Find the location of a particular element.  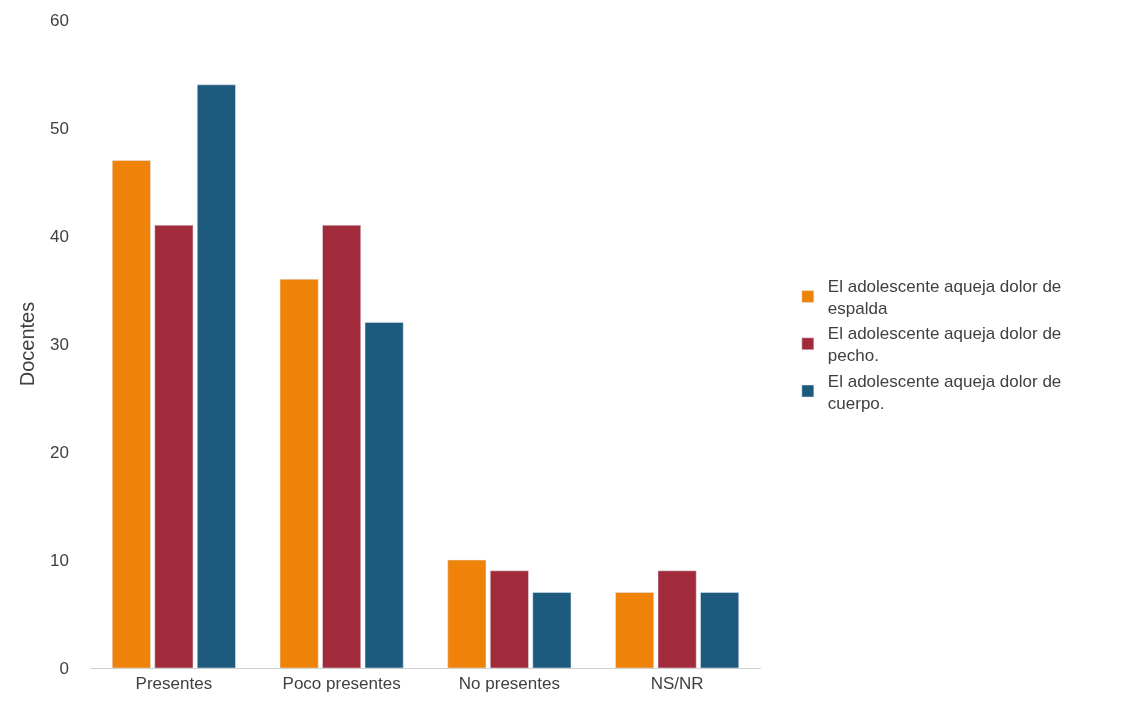

y-tick-label: 50 is located at coordinates (59, 128).